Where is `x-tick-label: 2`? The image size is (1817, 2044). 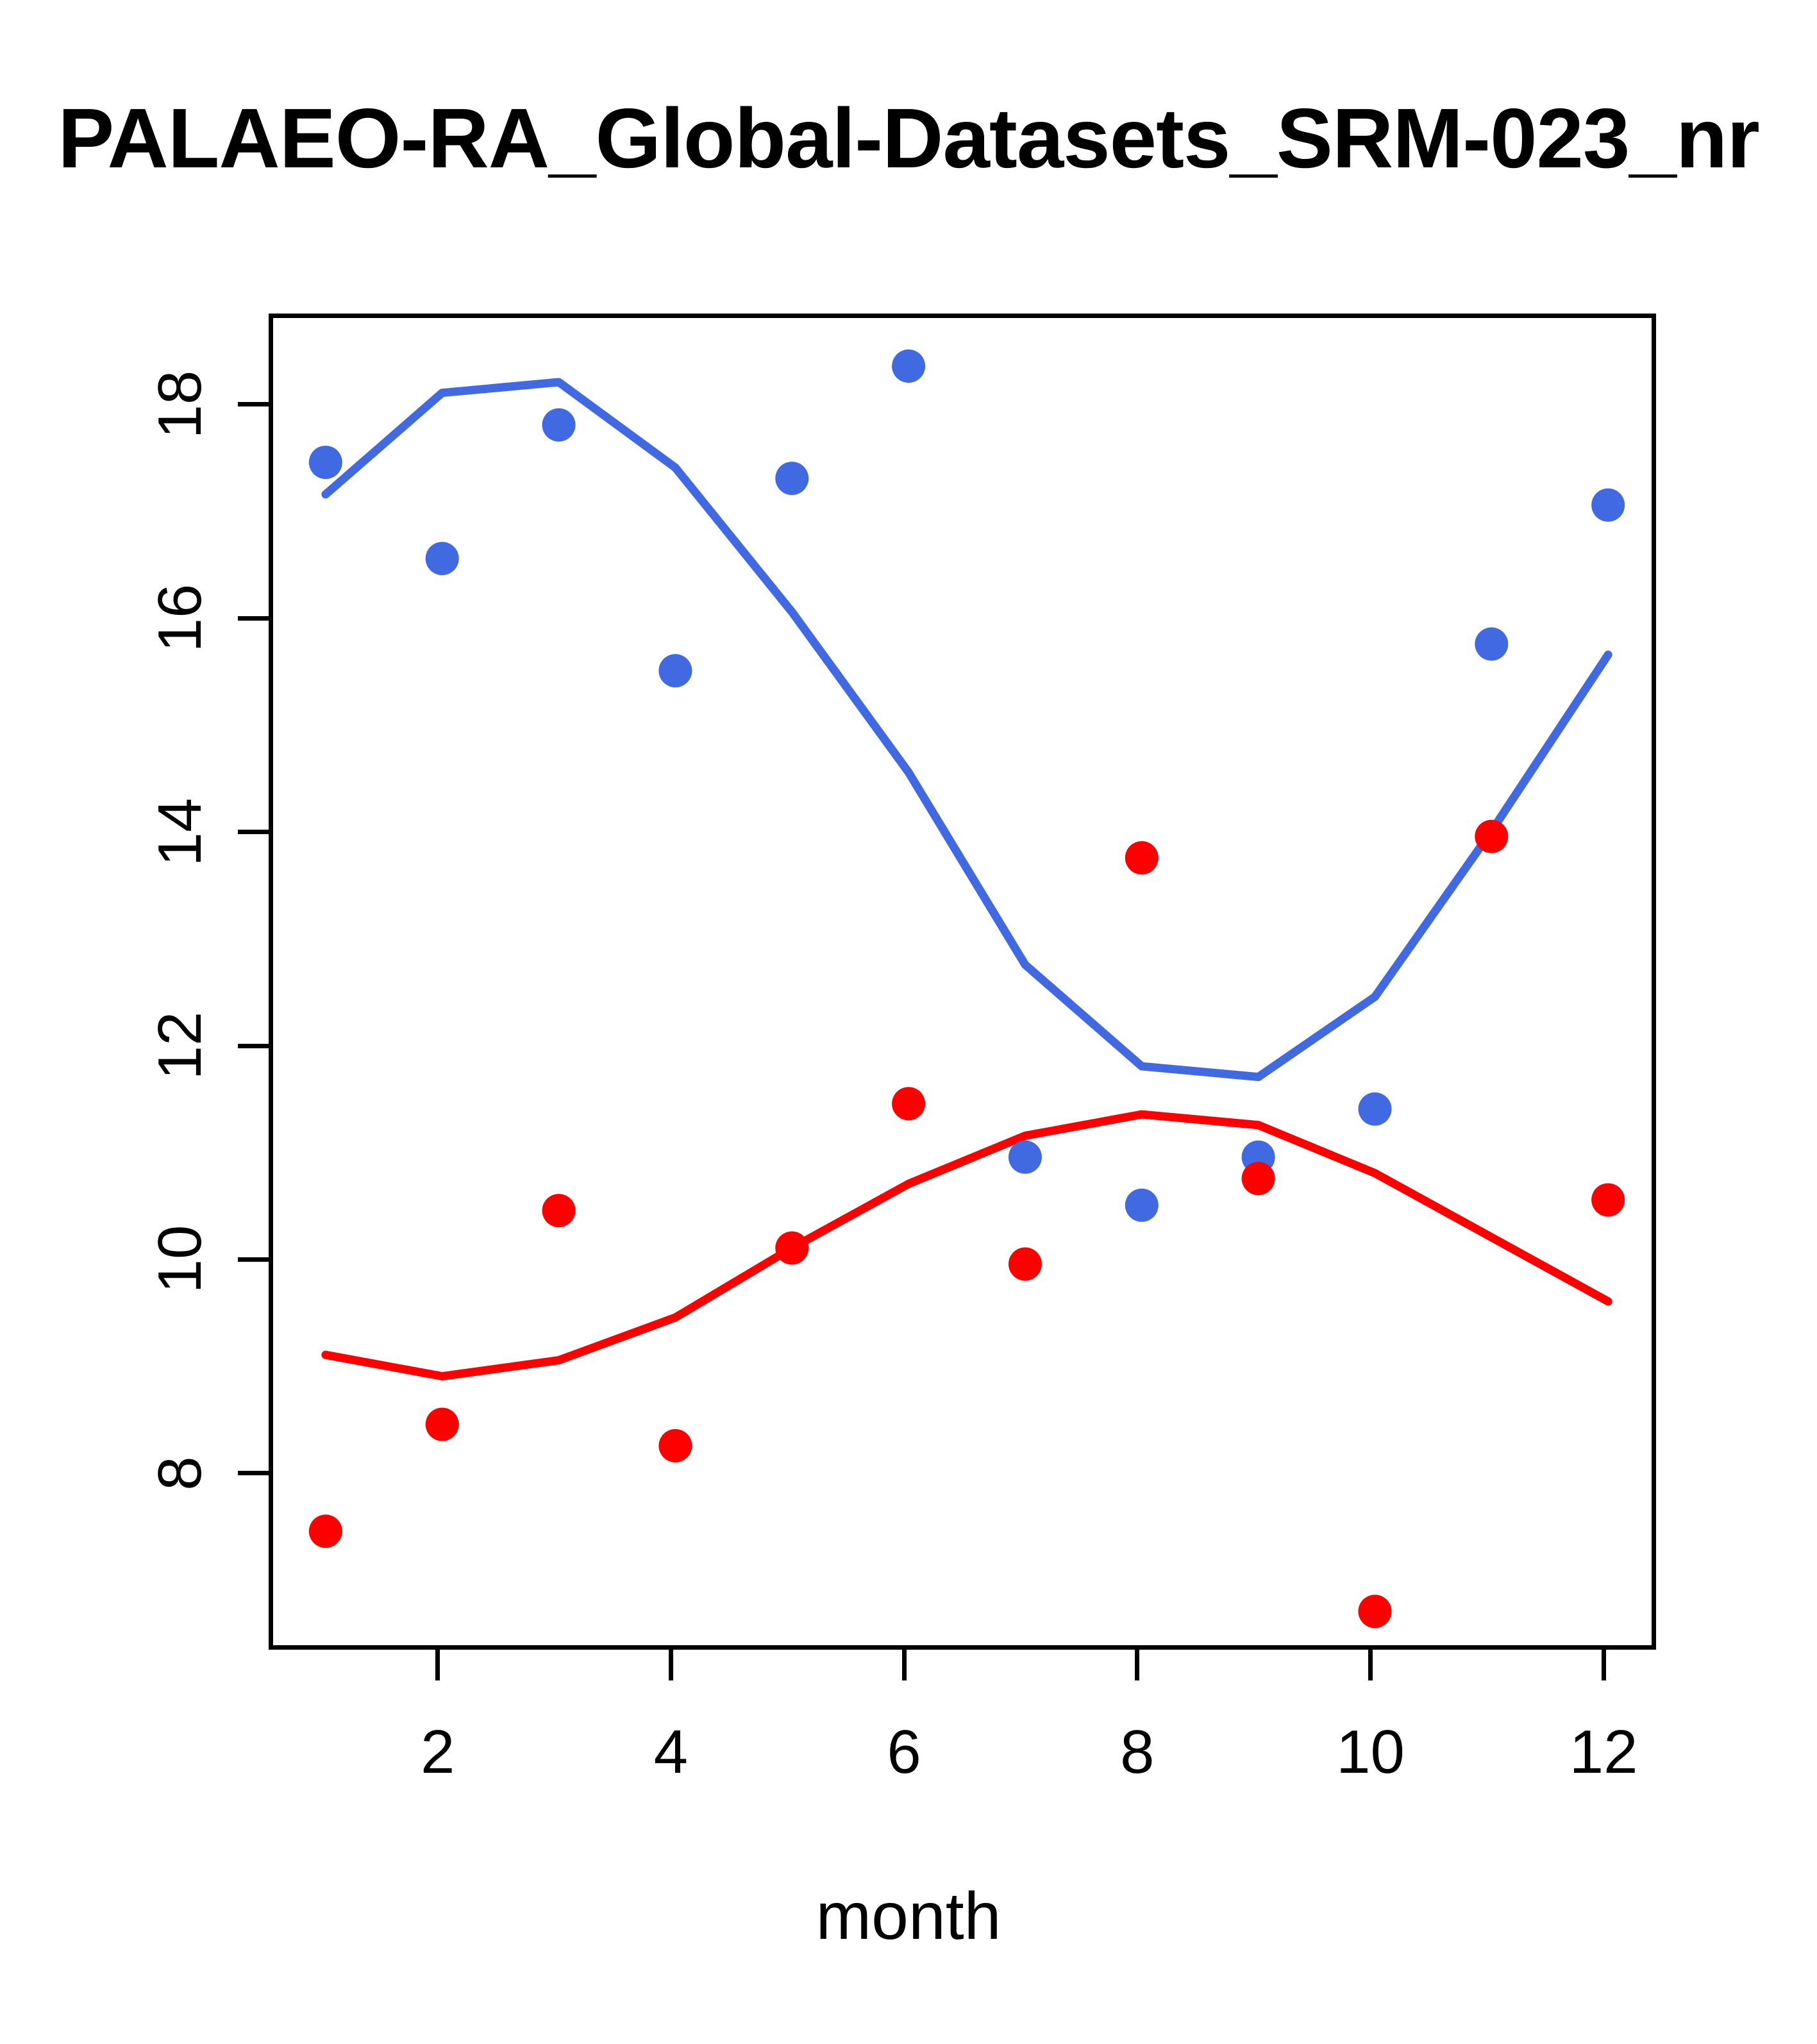 x-tick-label: 2 is located at coordinates (437, 1752).